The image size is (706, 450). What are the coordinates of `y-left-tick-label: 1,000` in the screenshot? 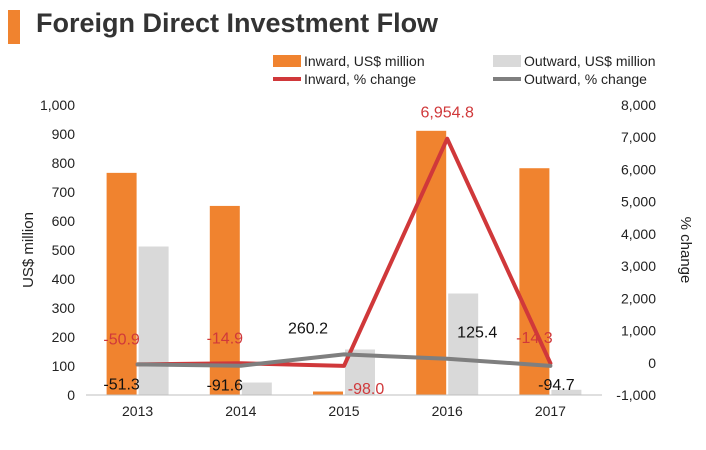 It's located at (57, 105).